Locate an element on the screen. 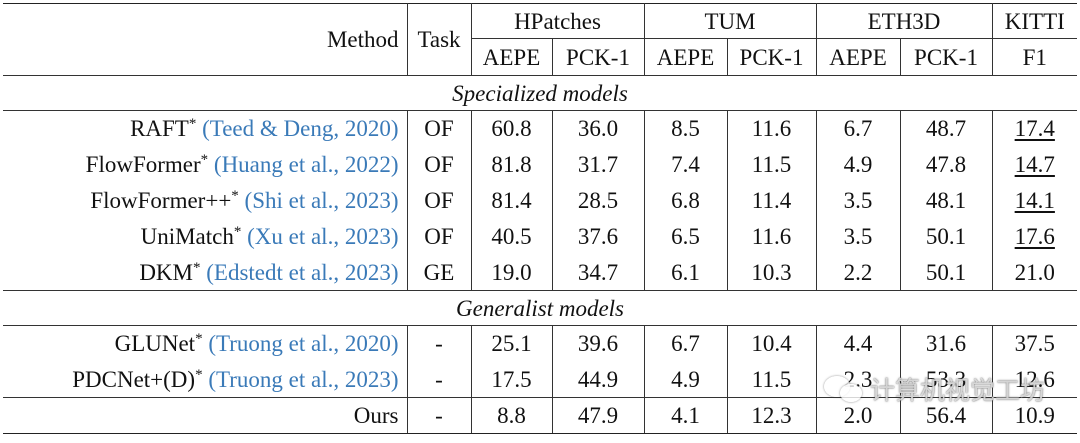  value-cell: 6.1 is located at coordinates (686, 272).